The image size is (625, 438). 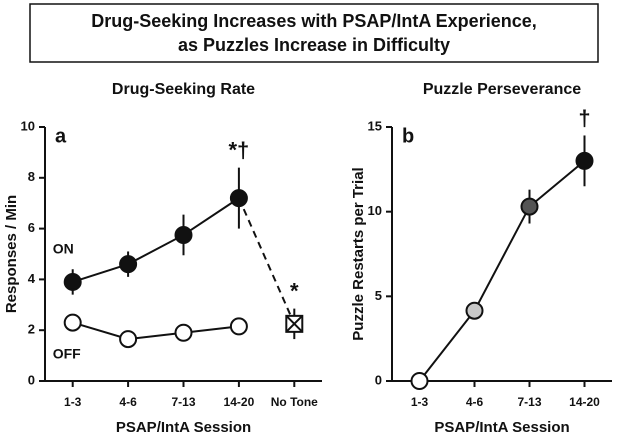 What do you see at coordinates (375, 125) in the screenshot?
I see `y-tick-label: 15` at bounding box center [375, 125].